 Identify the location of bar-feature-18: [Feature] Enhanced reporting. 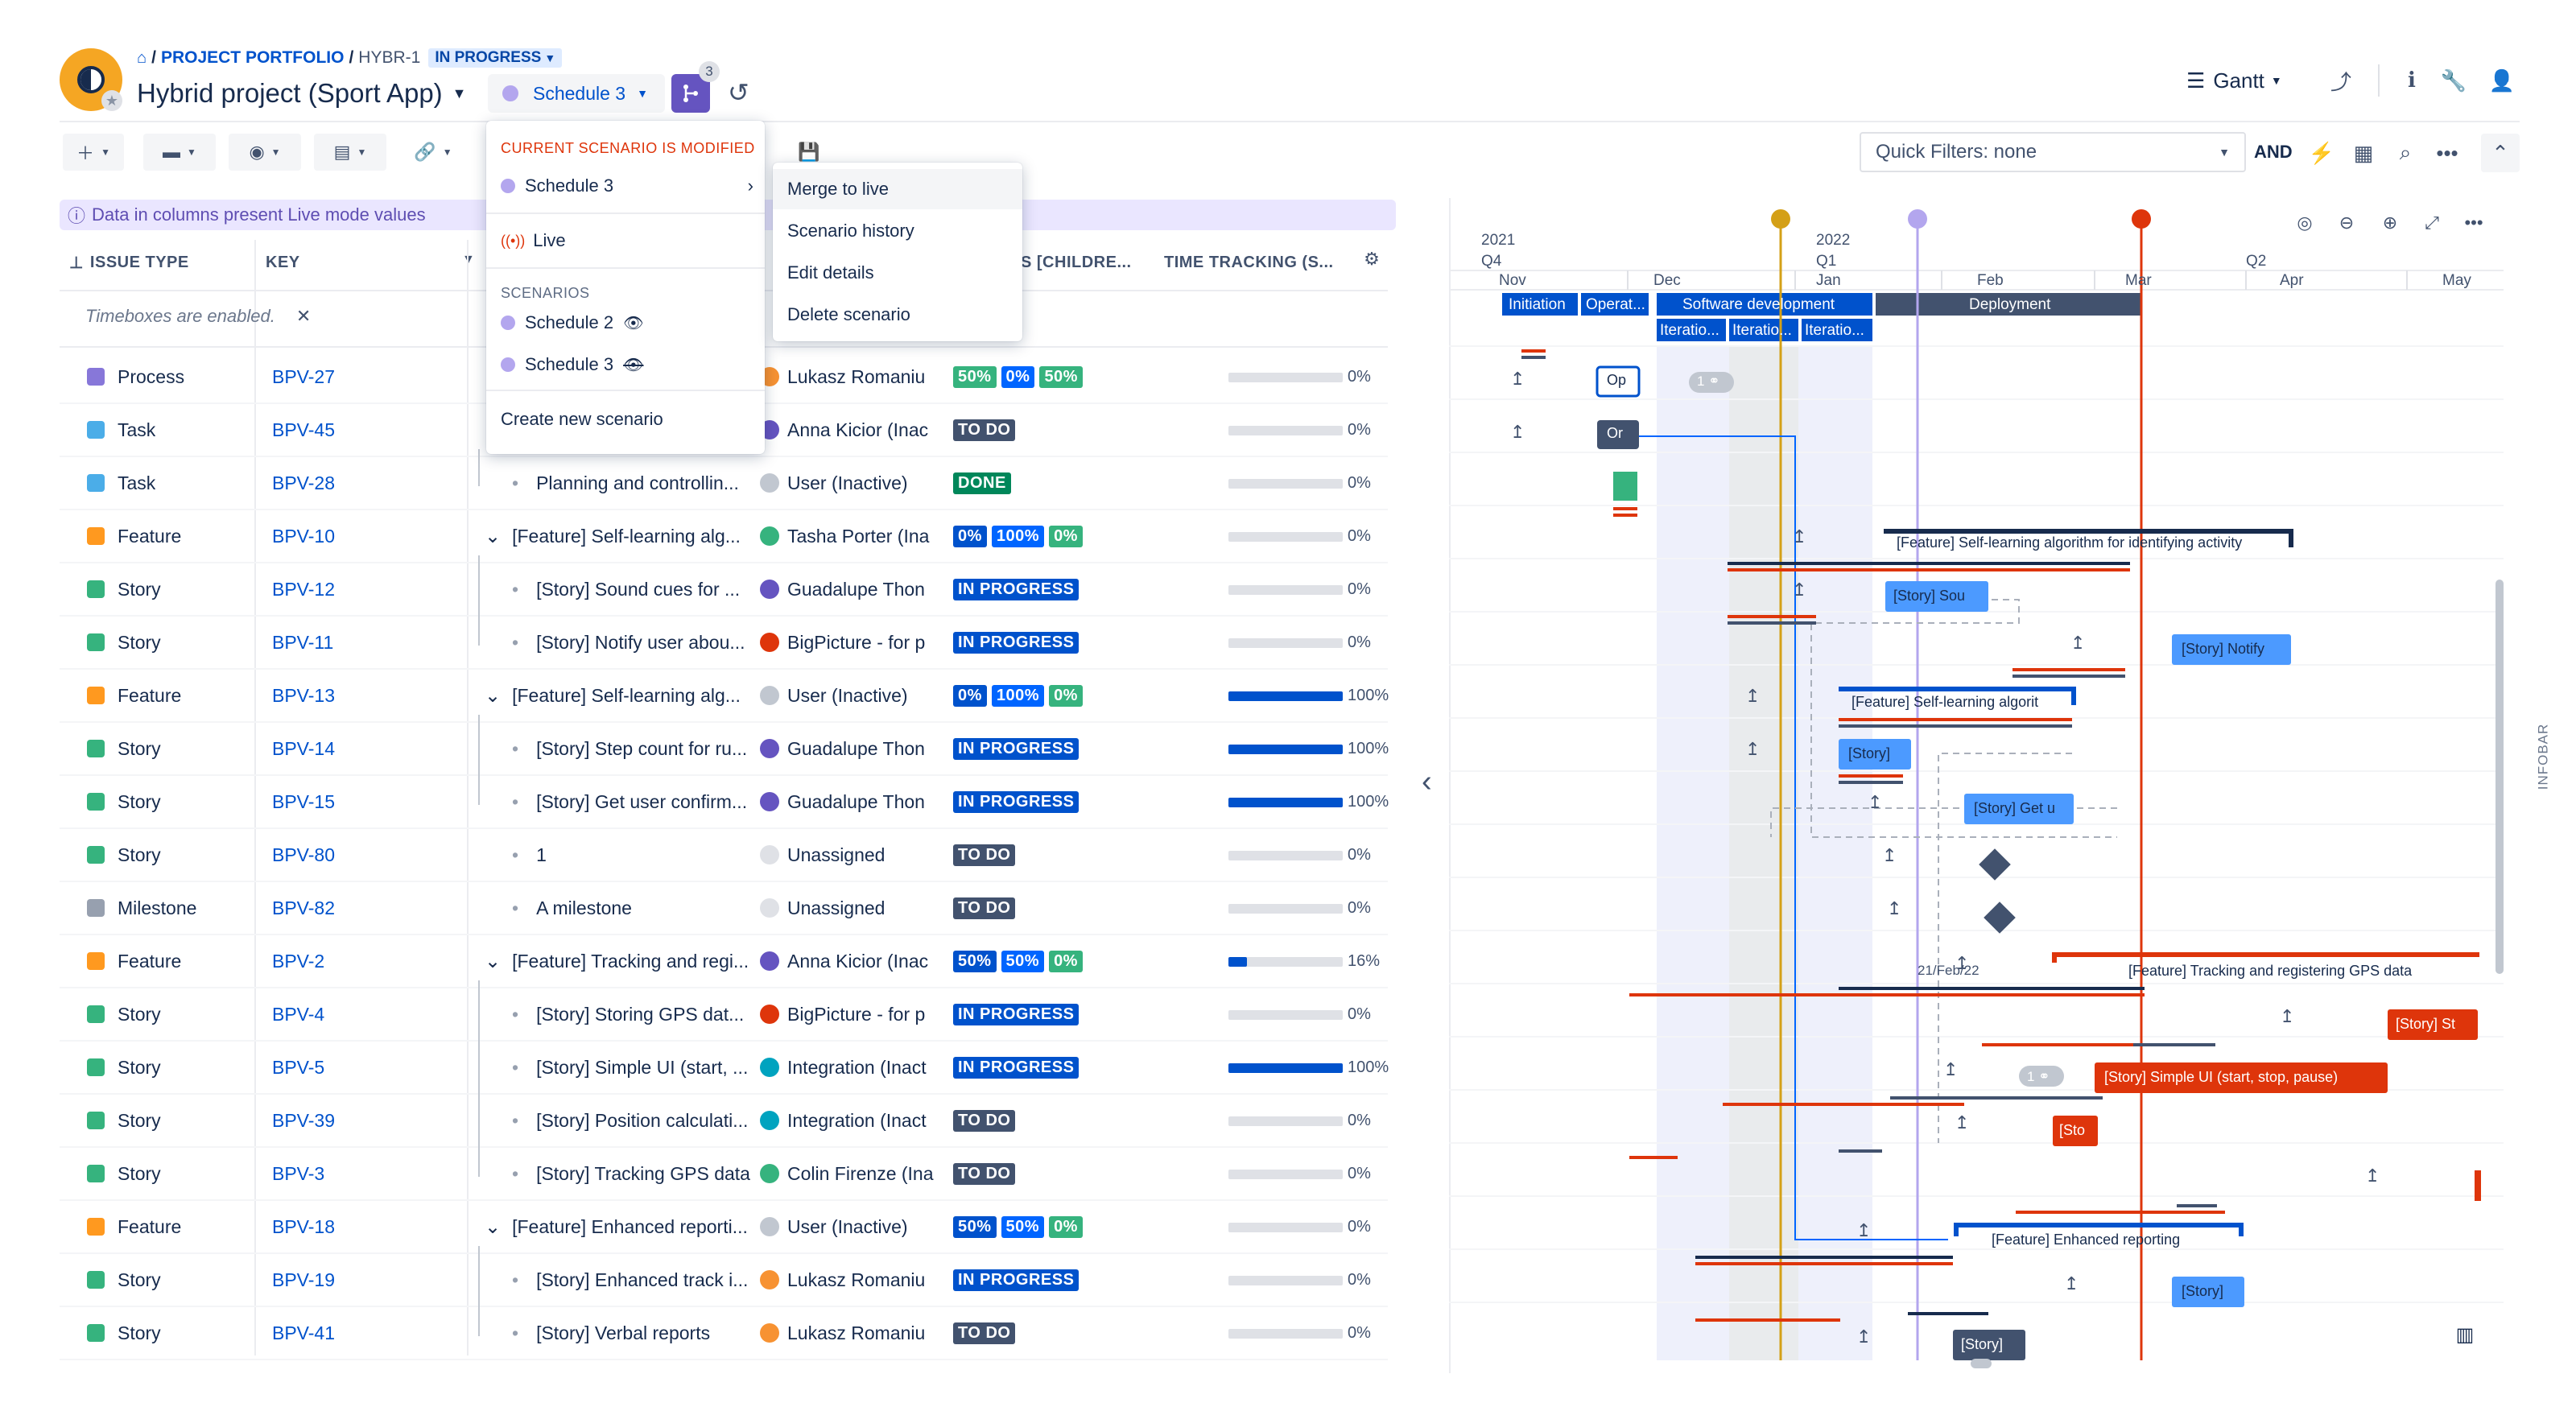
(2086, 1240).